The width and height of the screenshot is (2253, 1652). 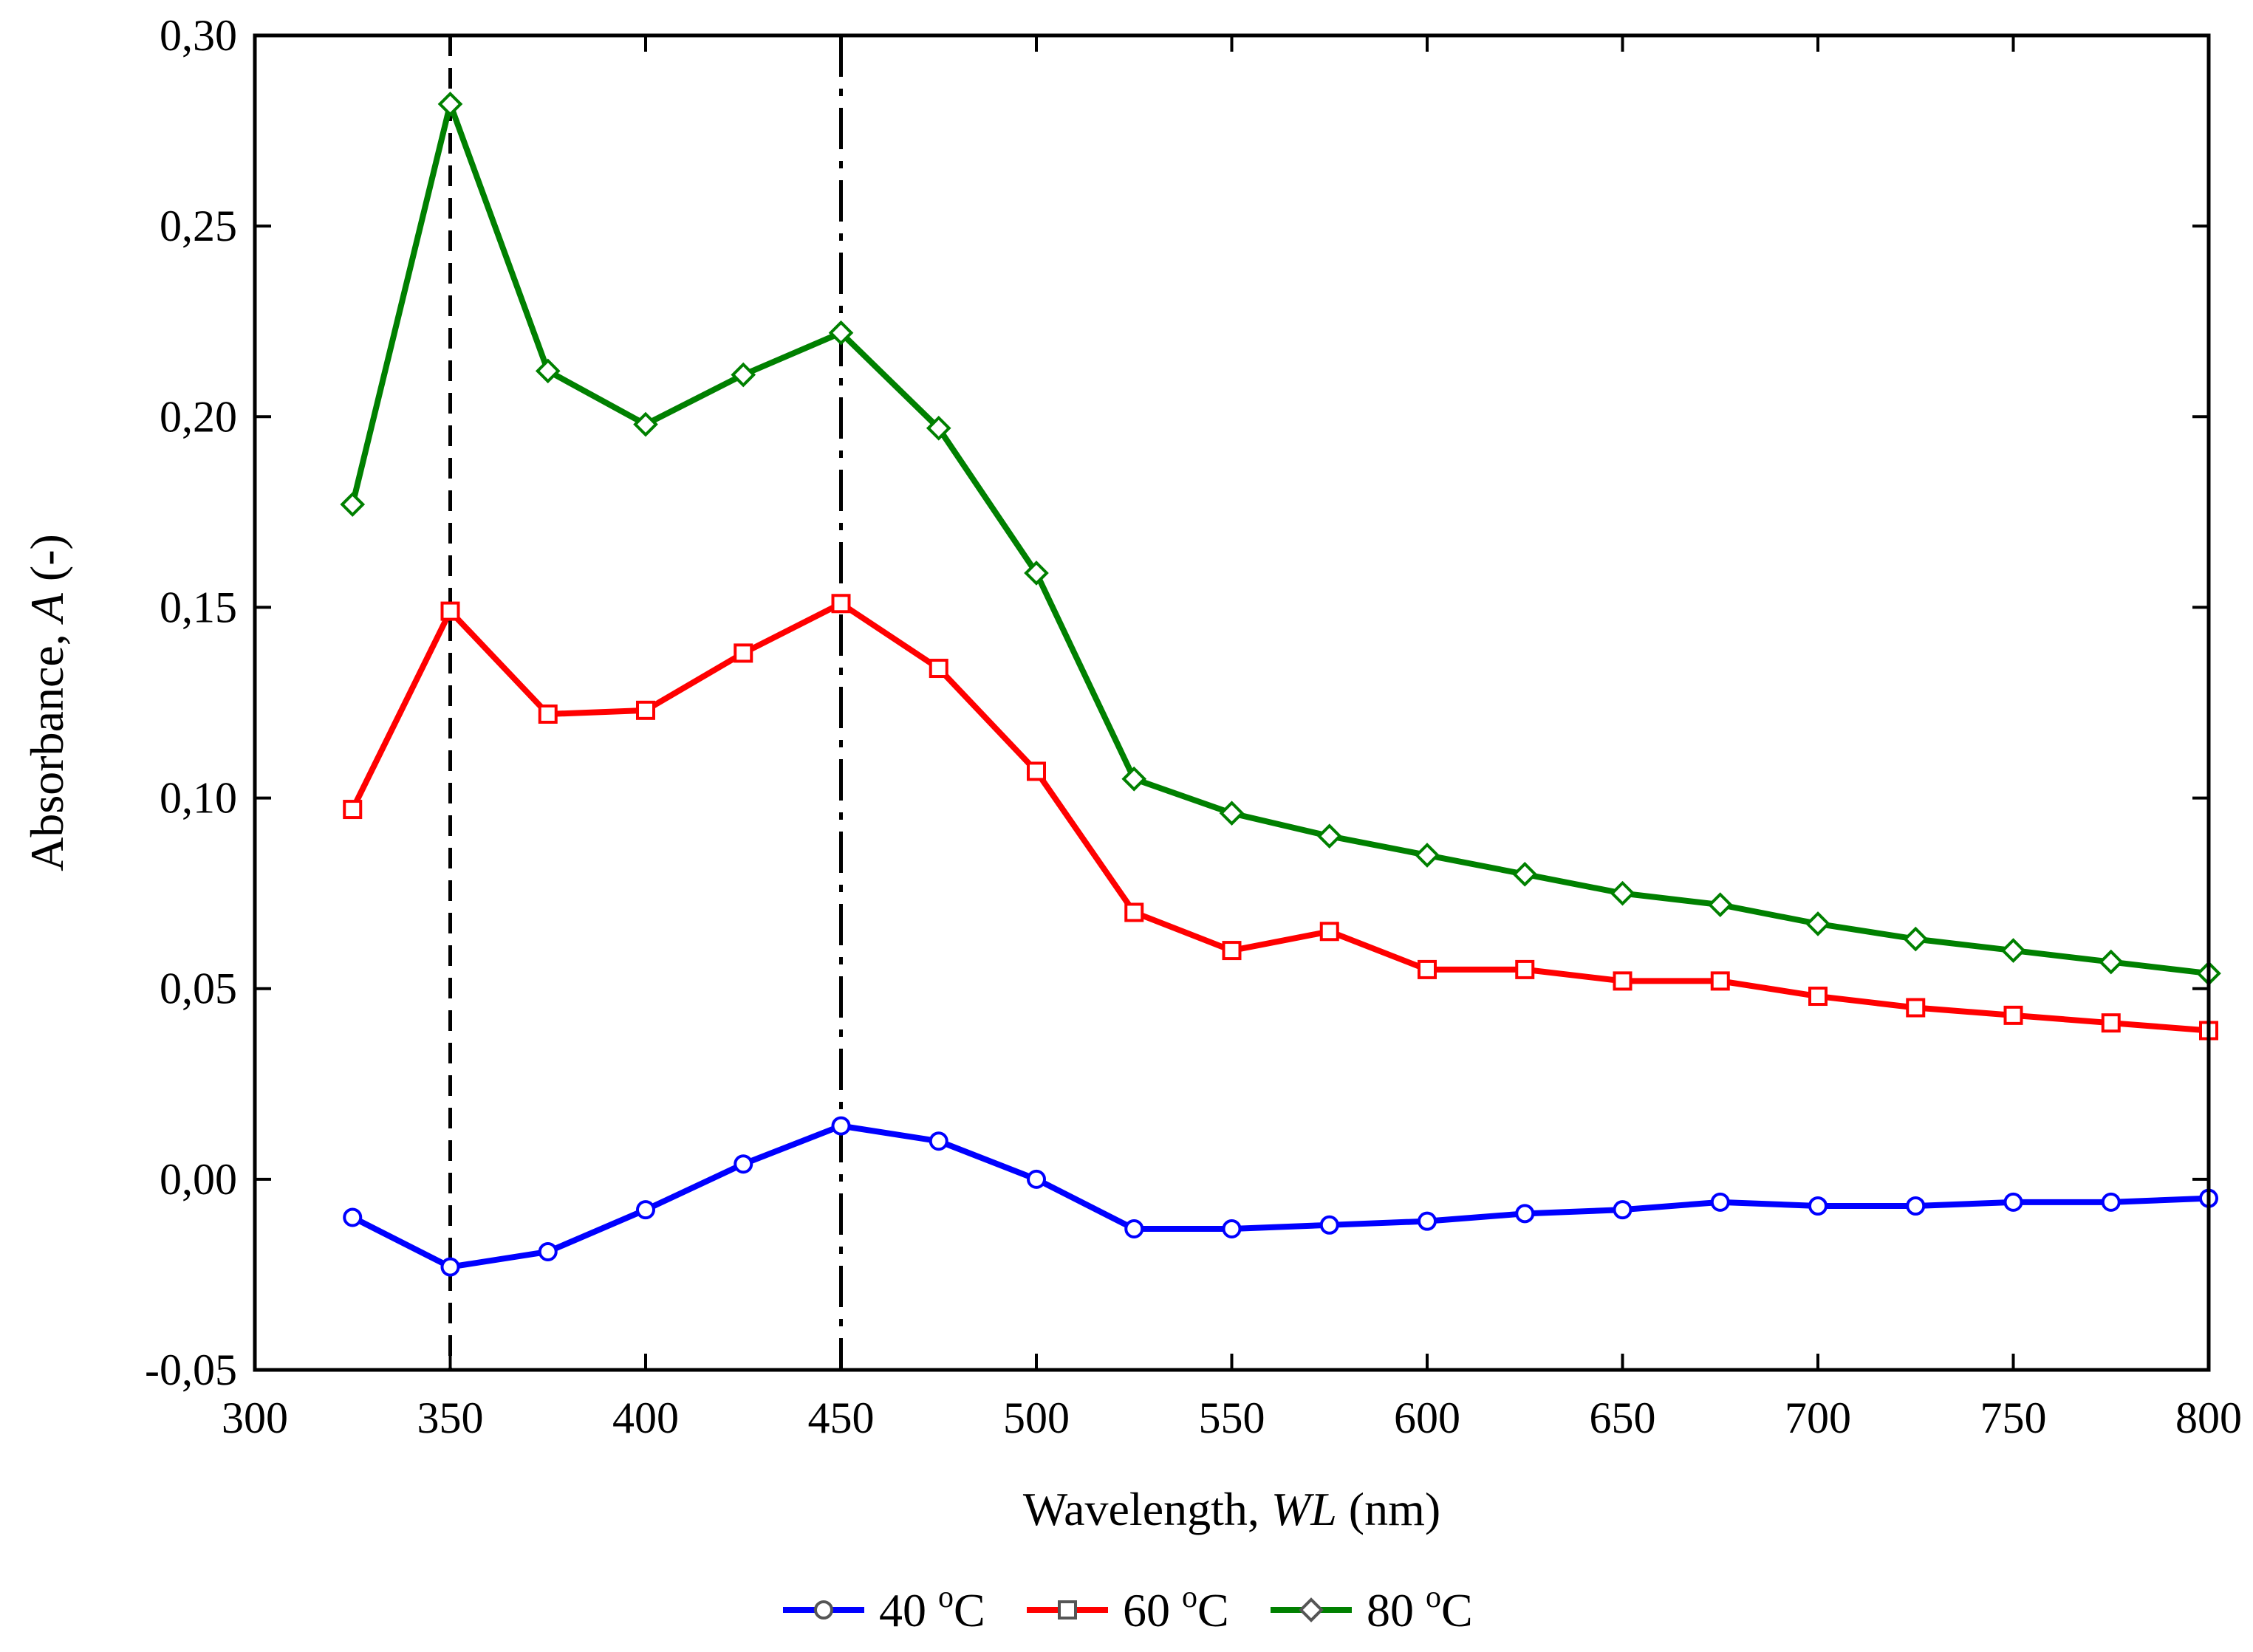 I want to click on reference-lines, so click(x=645, y=702).